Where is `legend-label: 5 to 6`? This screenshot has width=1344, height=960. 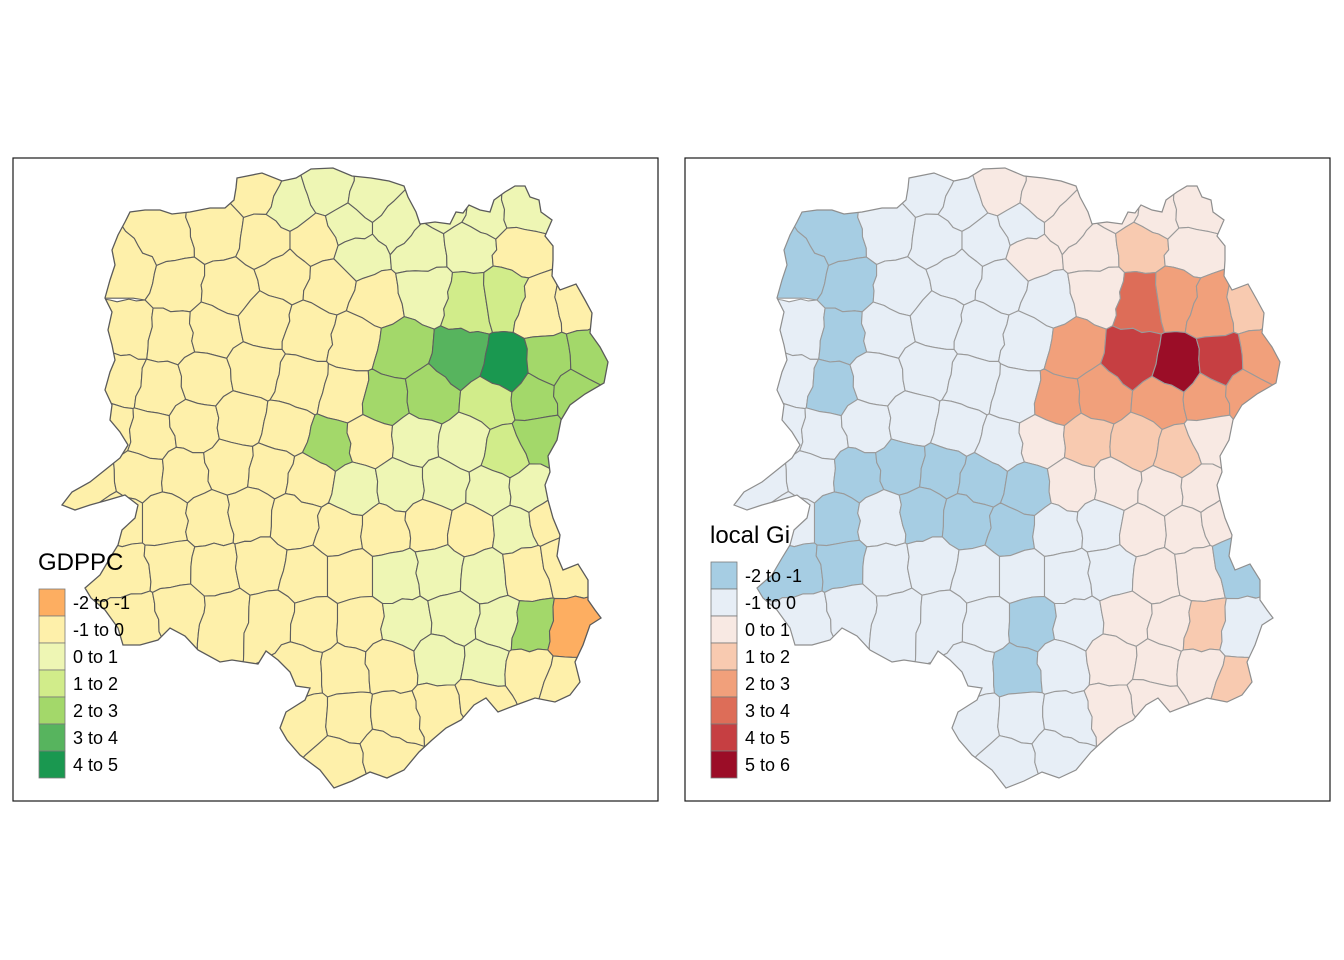 legend-label: 5 to 6 is located at coordinates (767, 765).